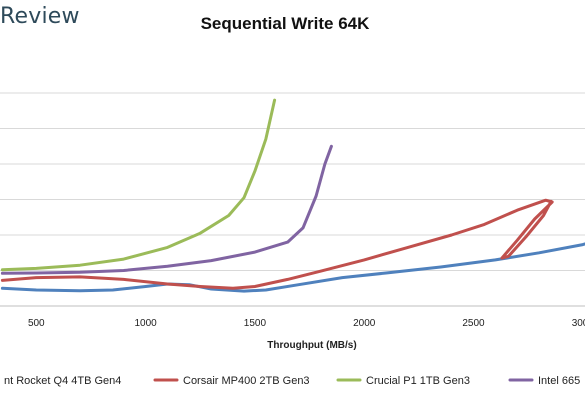  I want to click on x-tick-label: 3000, so click(578, 323).